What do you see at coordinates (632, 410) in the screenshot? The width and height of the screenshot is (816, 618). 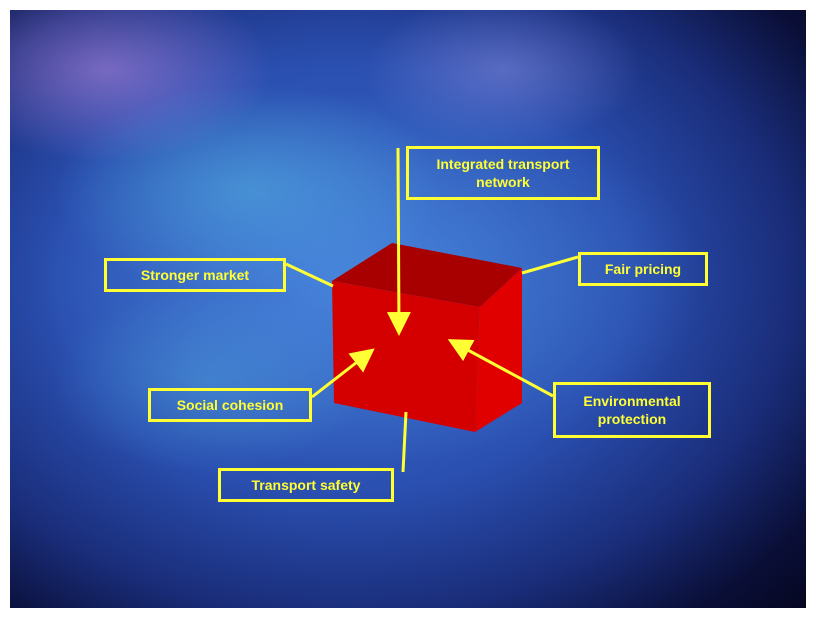 I see `label-environmental-protection: Environmental protection` at bounding box center [632, 410].